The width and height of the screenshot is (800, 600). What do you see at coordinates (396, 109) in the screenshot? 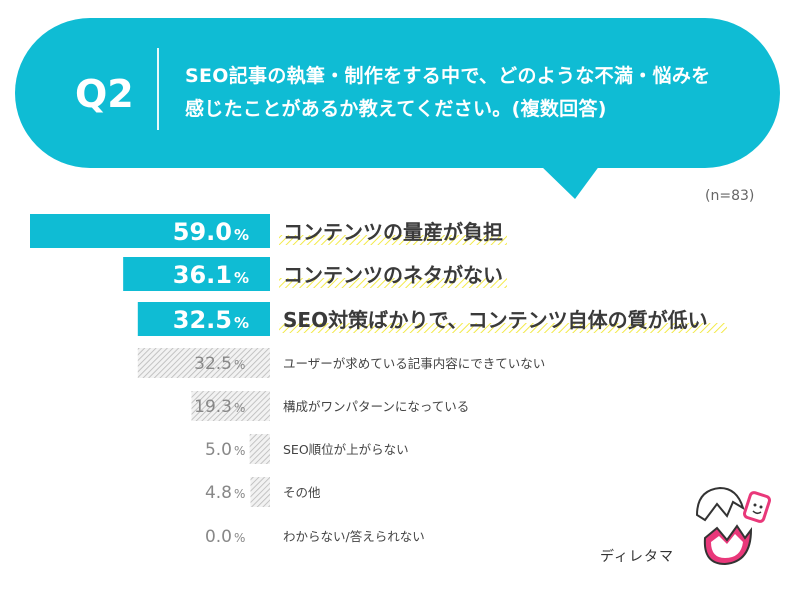
I see `question-line-2: 感じたことがあるか教えてください。(複数回答)` at bounding box center [396, 109].